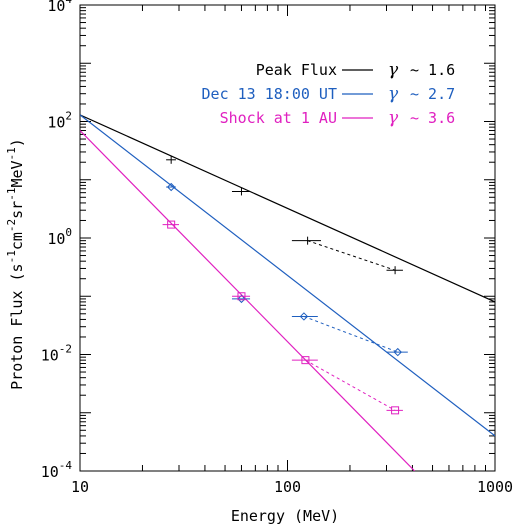 This screenshot has width=517, height=526. What do you see at coordinates (15, 264) in the screenshot?
I see `y-axis-label: Proton Flux (s-1cm-2sr-1MeV-1)` at bounding box center [15, 264].